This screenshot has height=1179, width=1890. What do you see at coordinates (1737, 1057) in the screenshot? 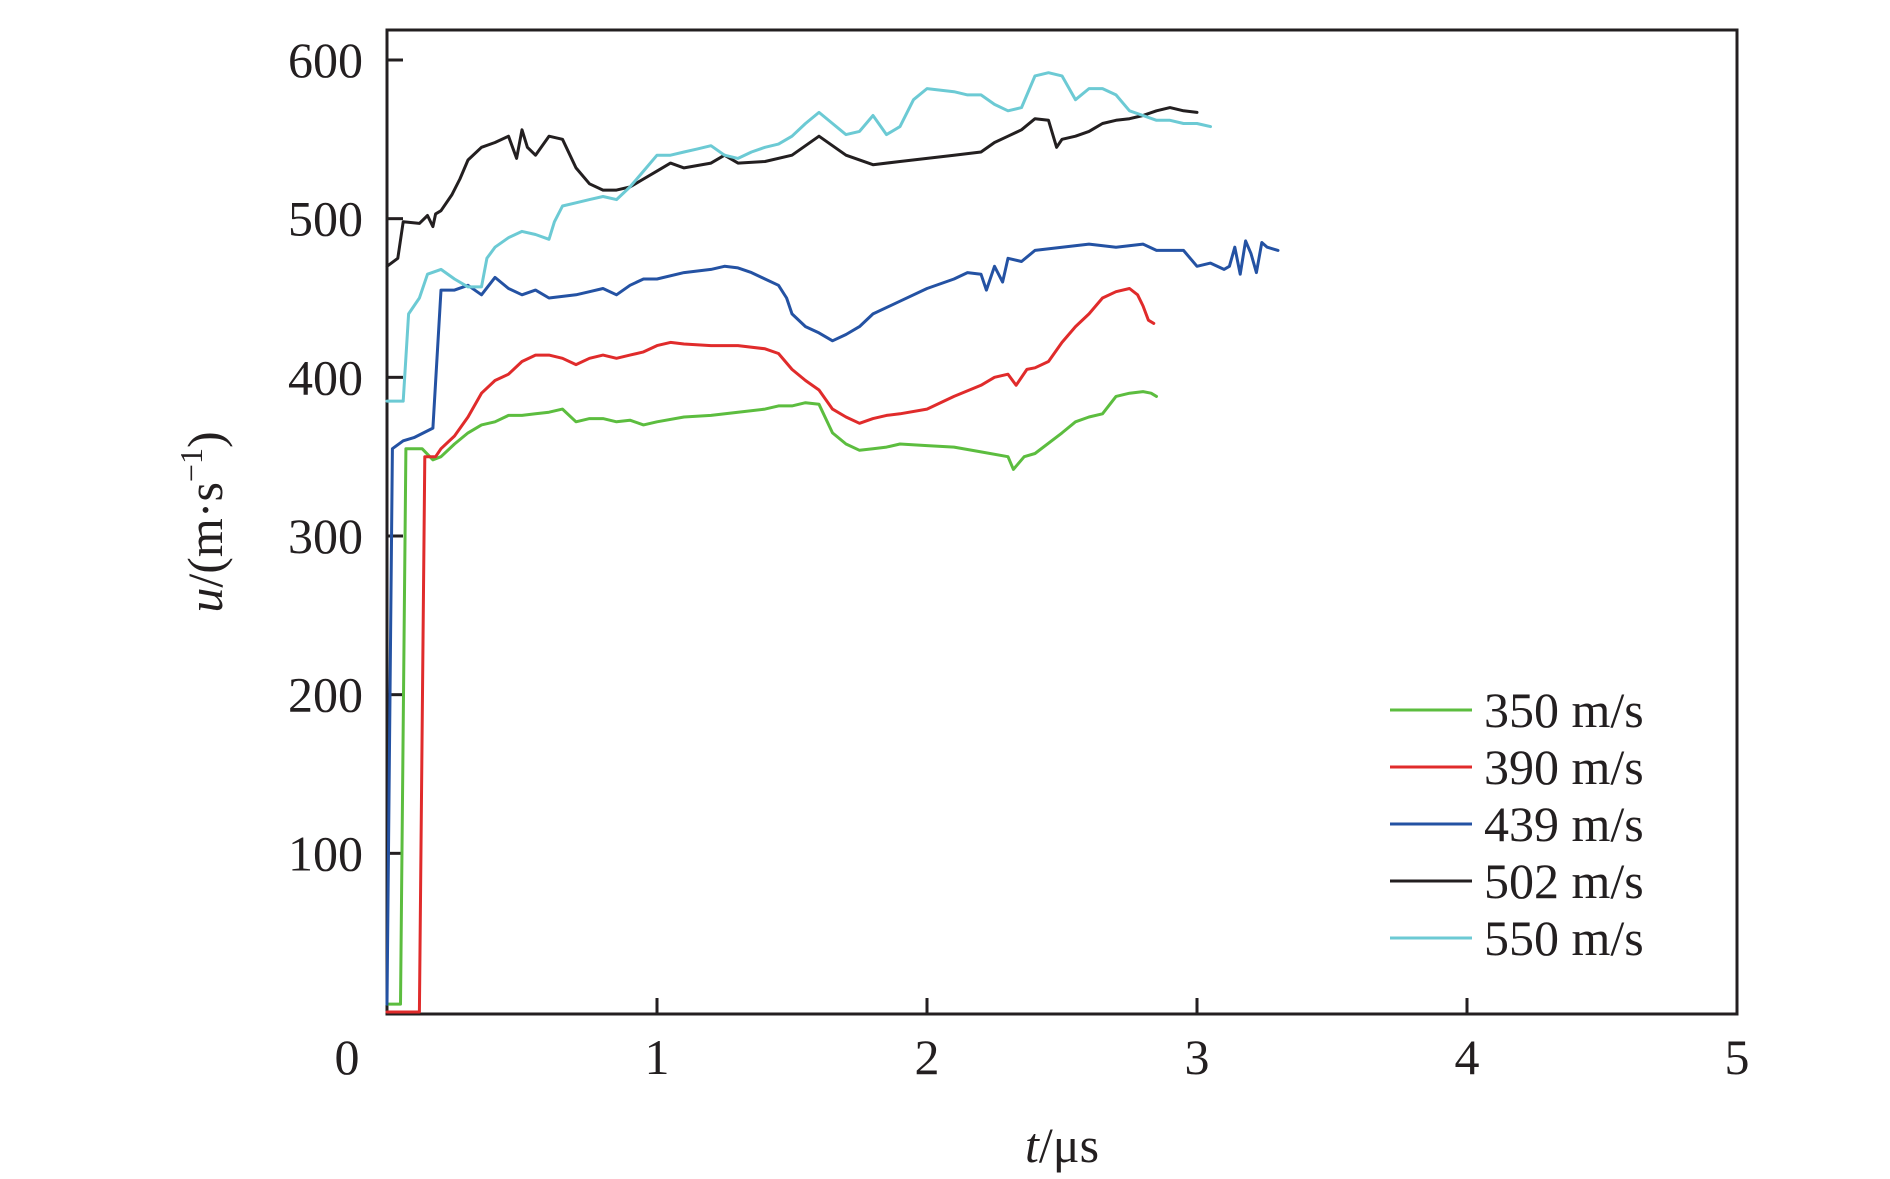
I see `x-tick-label: 5` at bounding box center [1737, 1057].